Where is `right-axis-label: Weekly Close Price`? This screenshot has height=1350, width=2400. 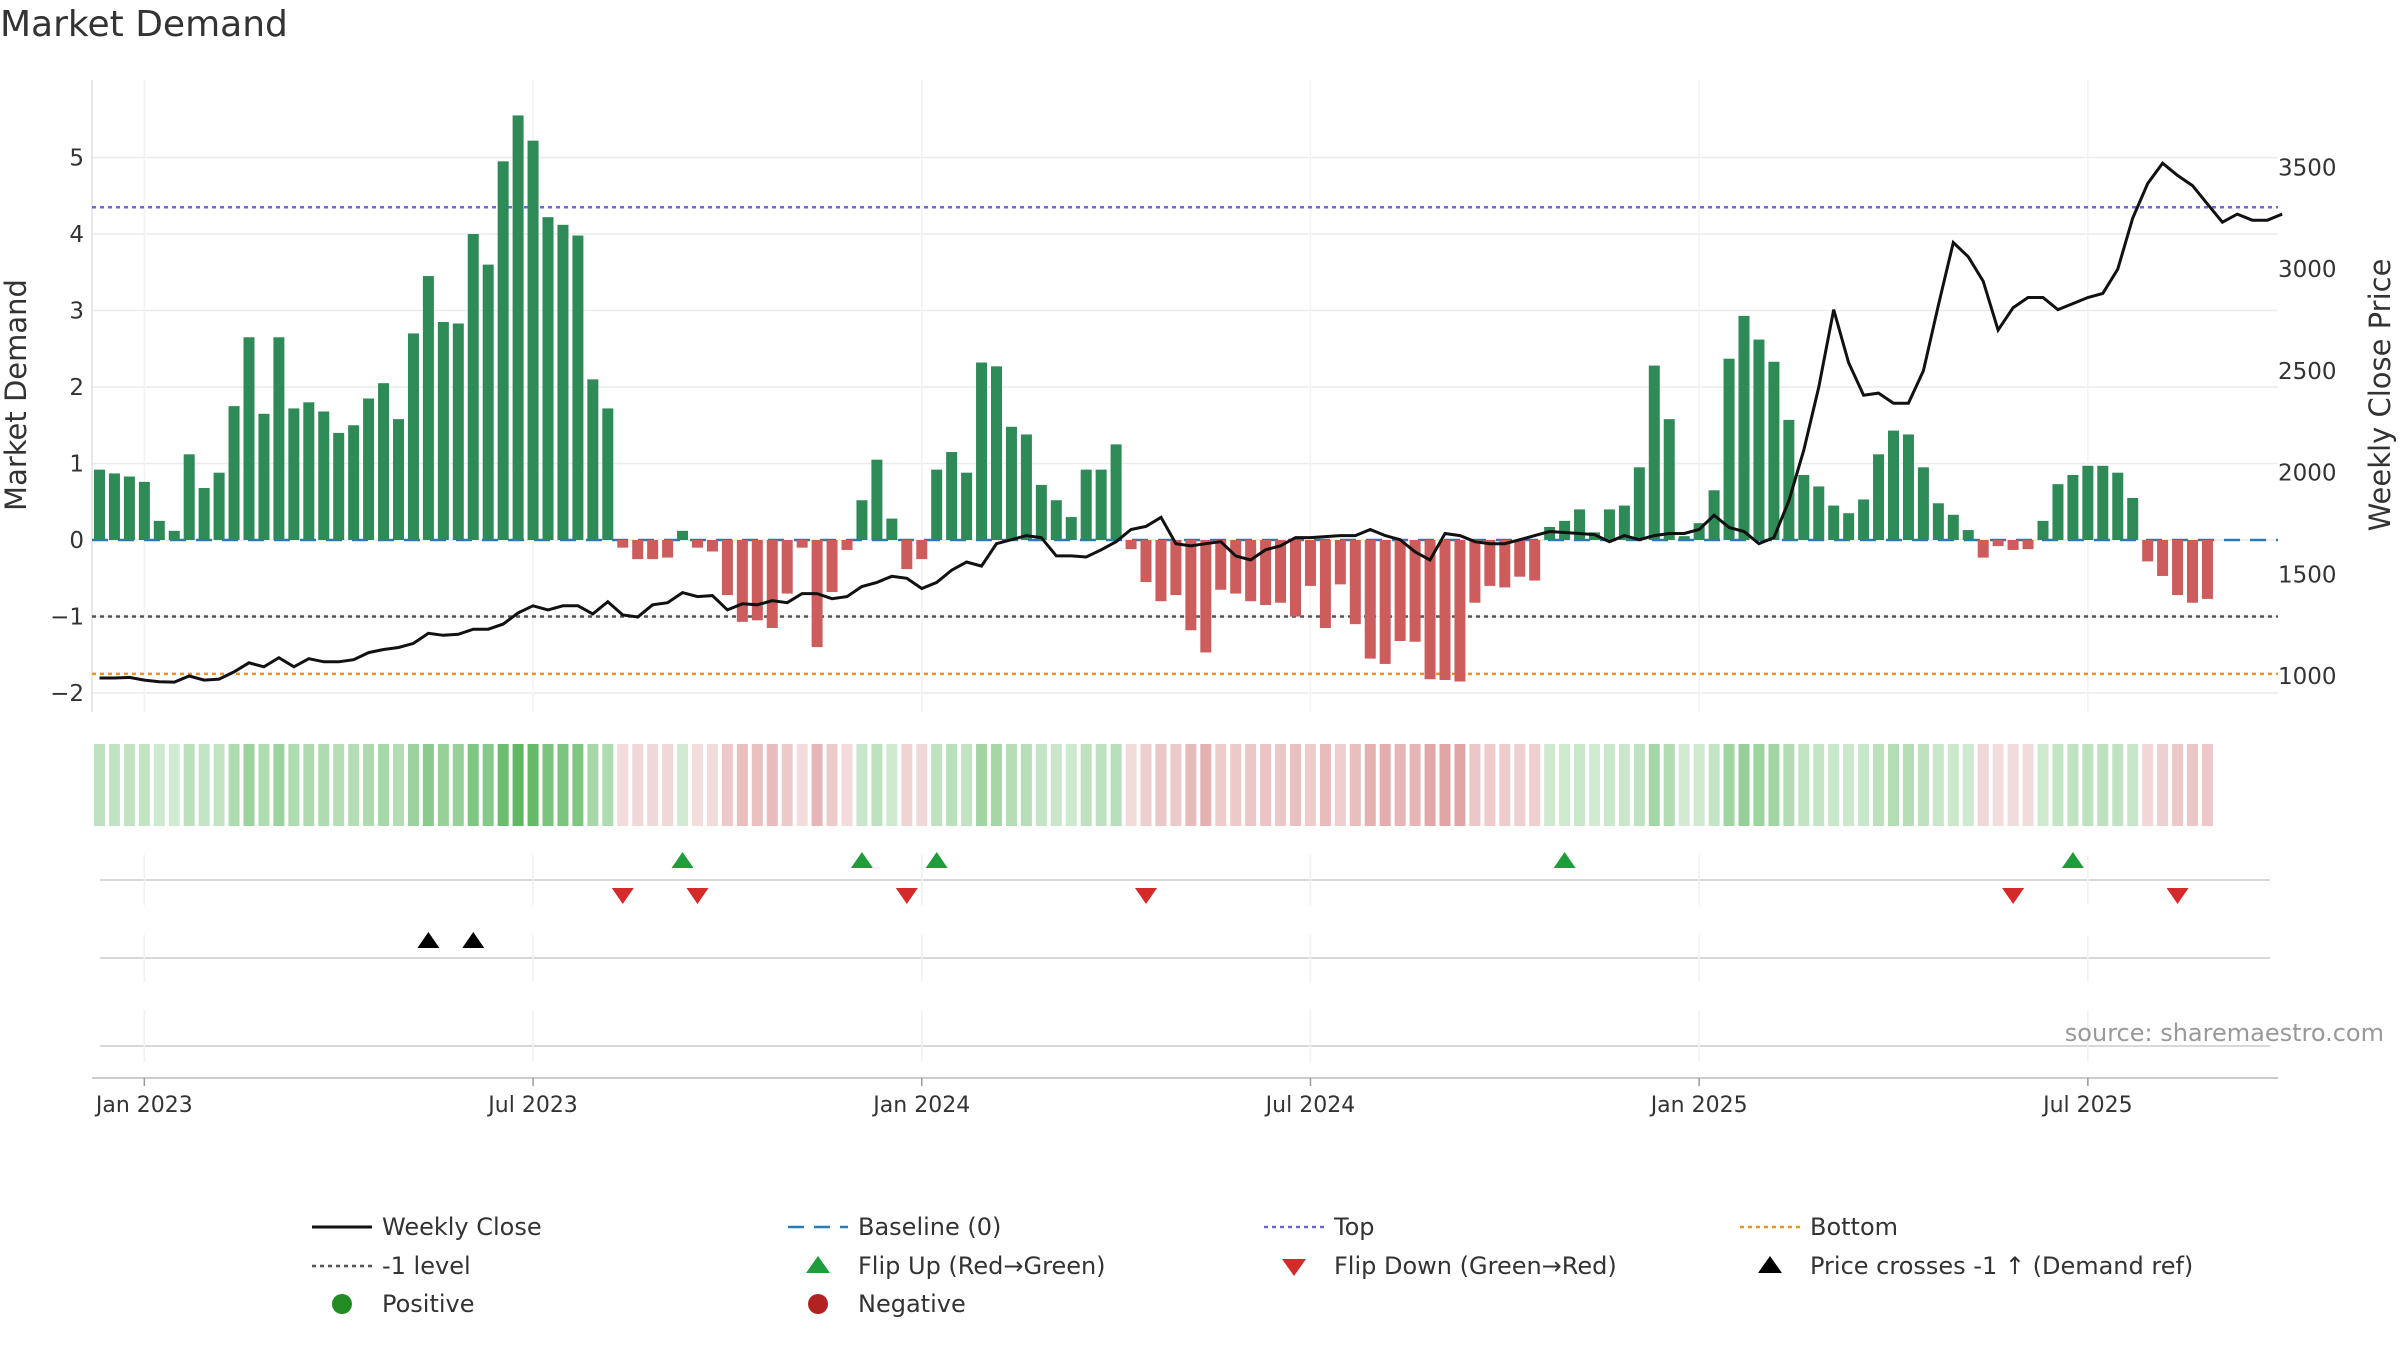
right-axis-label: Weekly Close Price is located at coordinates (2380, 395).